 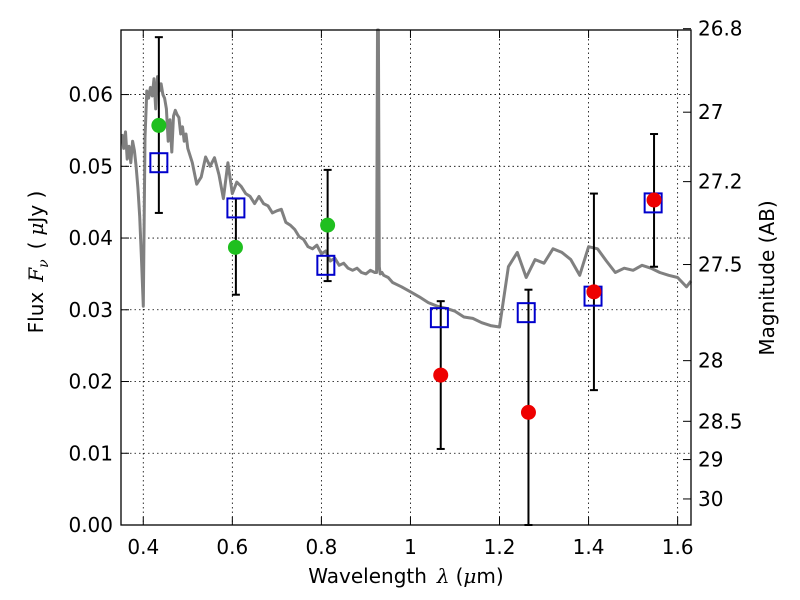 I want to click on y2-tick-label: 26.8, so click(x=720, y=29).